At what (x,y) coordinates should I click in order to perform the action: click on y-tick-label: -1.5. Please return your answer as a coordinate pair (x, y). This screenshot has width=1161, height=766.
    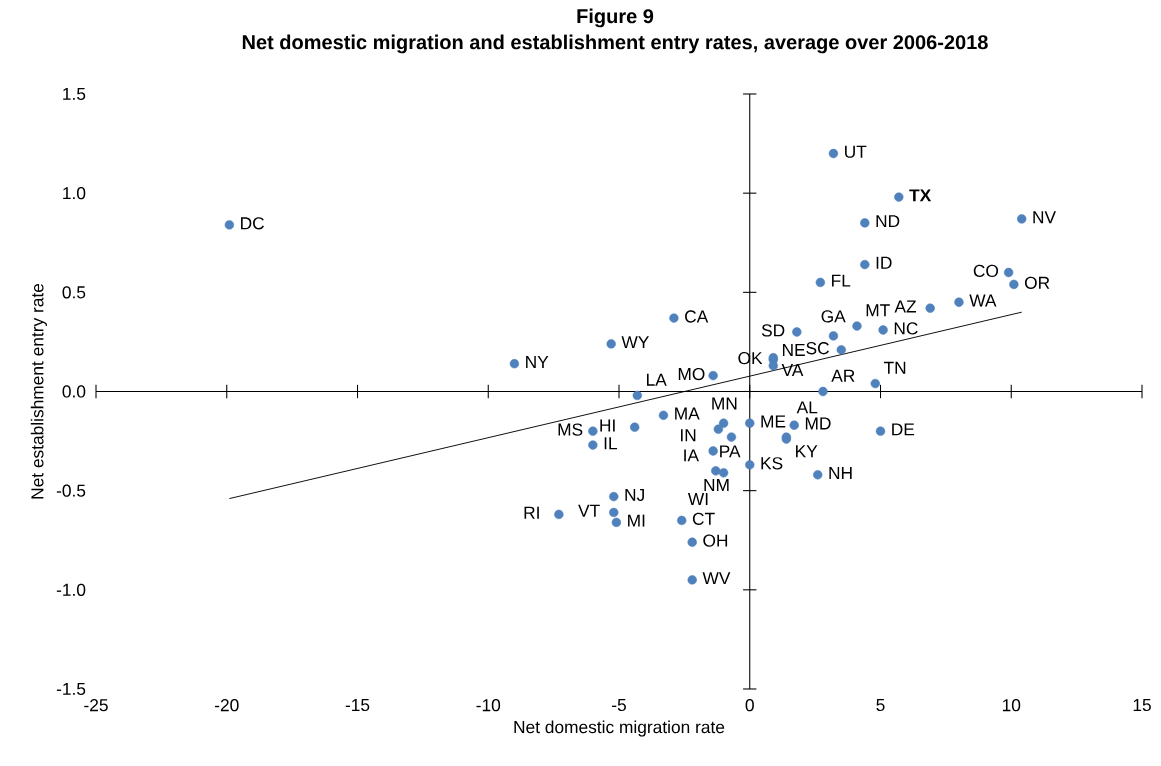
    Looking at the image, I should click on (71, 689).